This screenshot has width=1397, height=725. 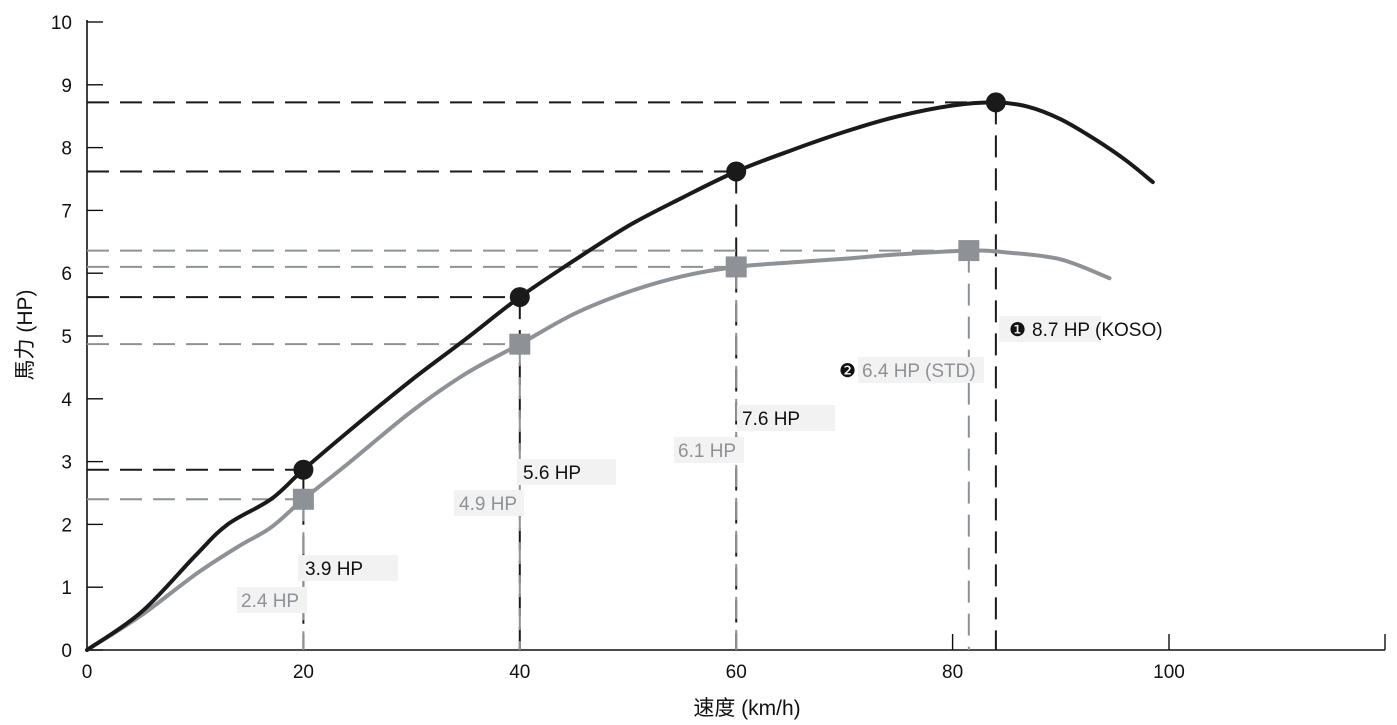 I want to click on y-axis-title: 馬力 (HP), so click(x=25, y=335).